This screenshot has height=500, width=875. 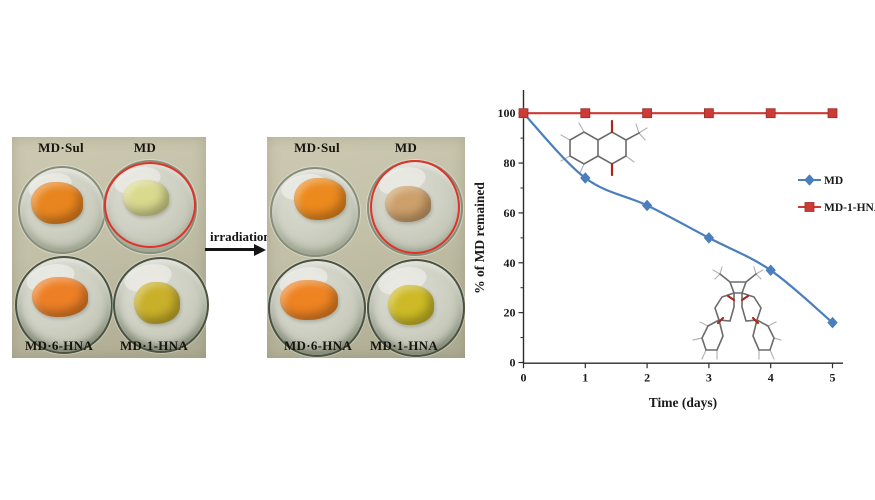 What do you see at coordinates (510, 213) in the screenshot?
I see `y-tick-label: 60` at bounding box center [510, 213].